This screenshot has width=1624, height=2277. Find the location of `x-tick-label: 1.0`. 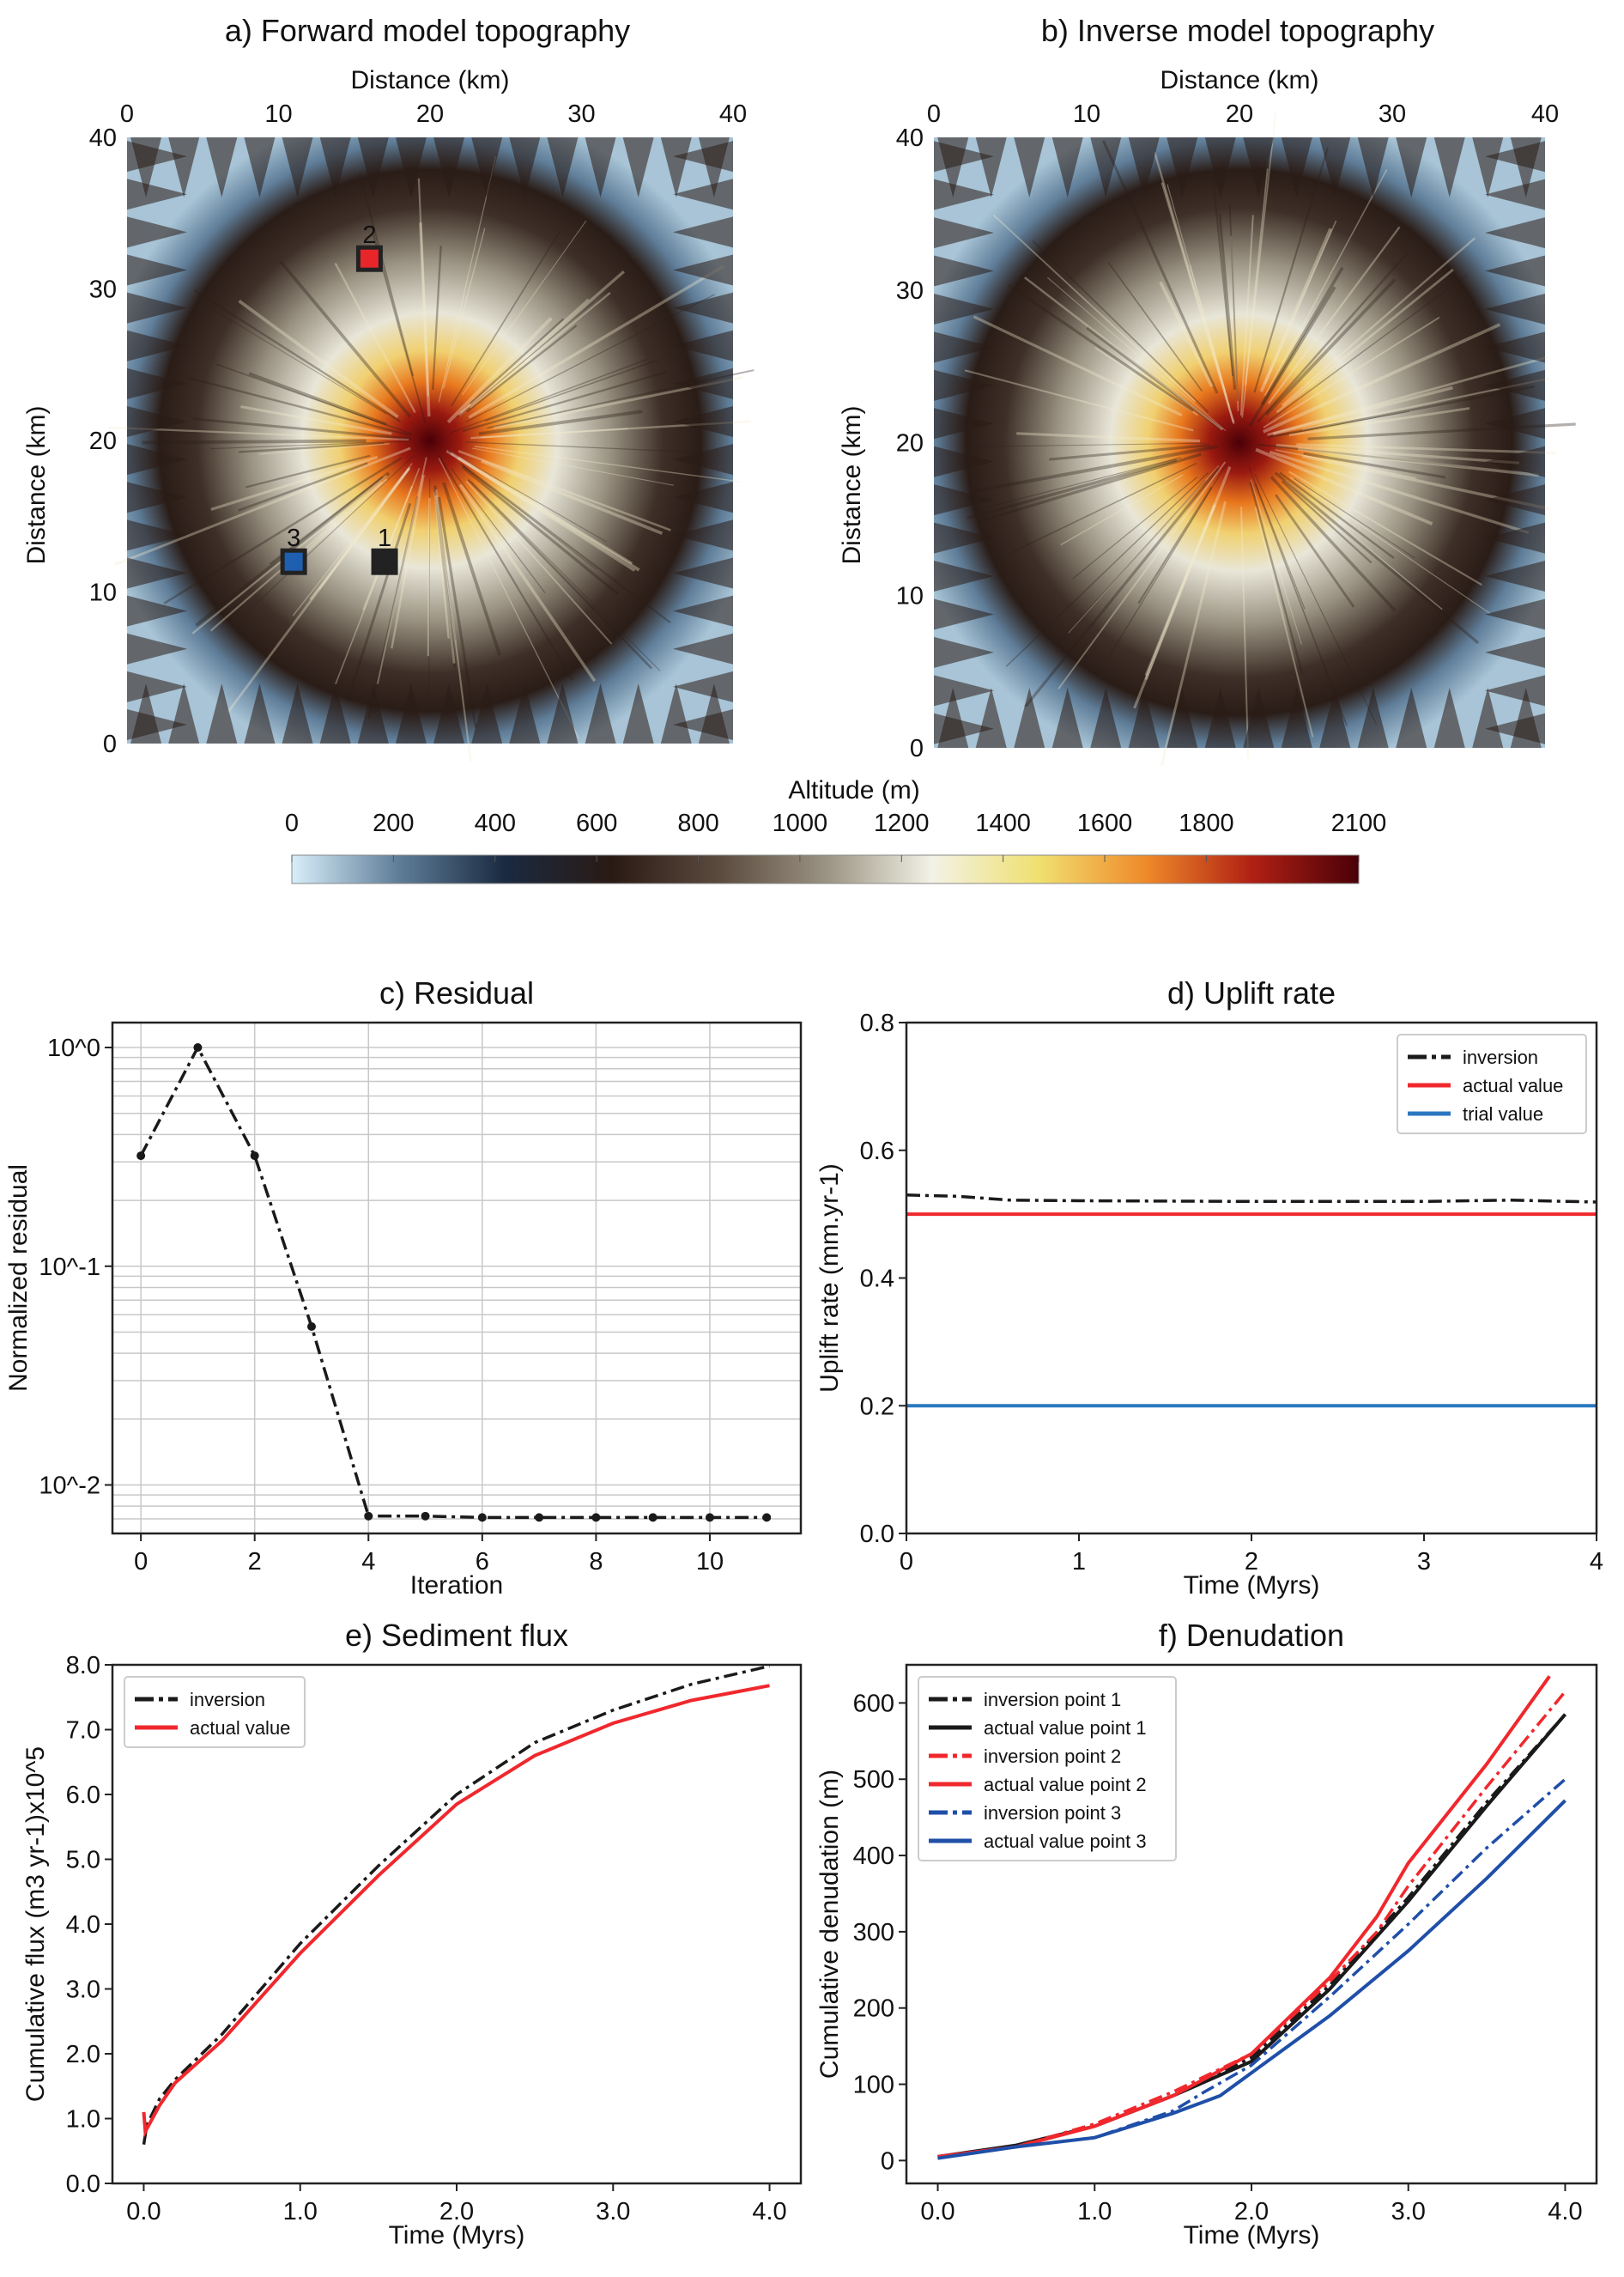

x-tick-label: 1.0 is located at coordinates (300, 2211).